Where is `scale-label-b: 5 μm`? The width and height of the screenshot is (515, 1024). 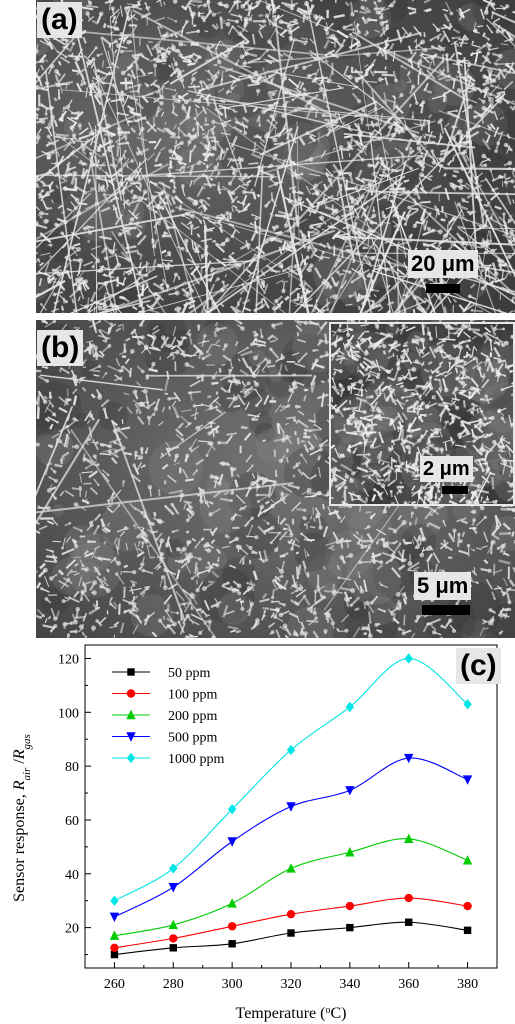
scale-label-b: 5 μm is located at coordinates (443, 586).